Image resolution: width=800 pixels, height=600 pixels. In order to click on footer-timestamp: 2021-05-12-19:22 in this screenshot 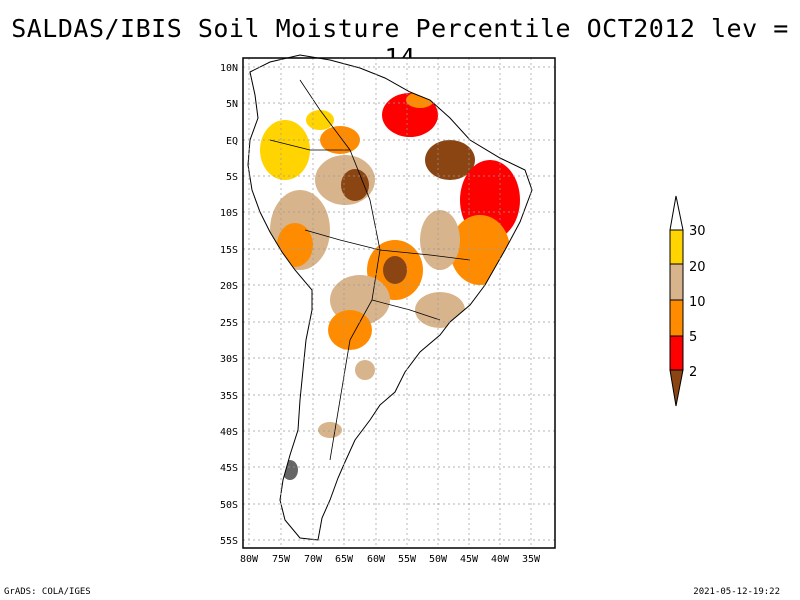, I will do `click(736, 592)`.